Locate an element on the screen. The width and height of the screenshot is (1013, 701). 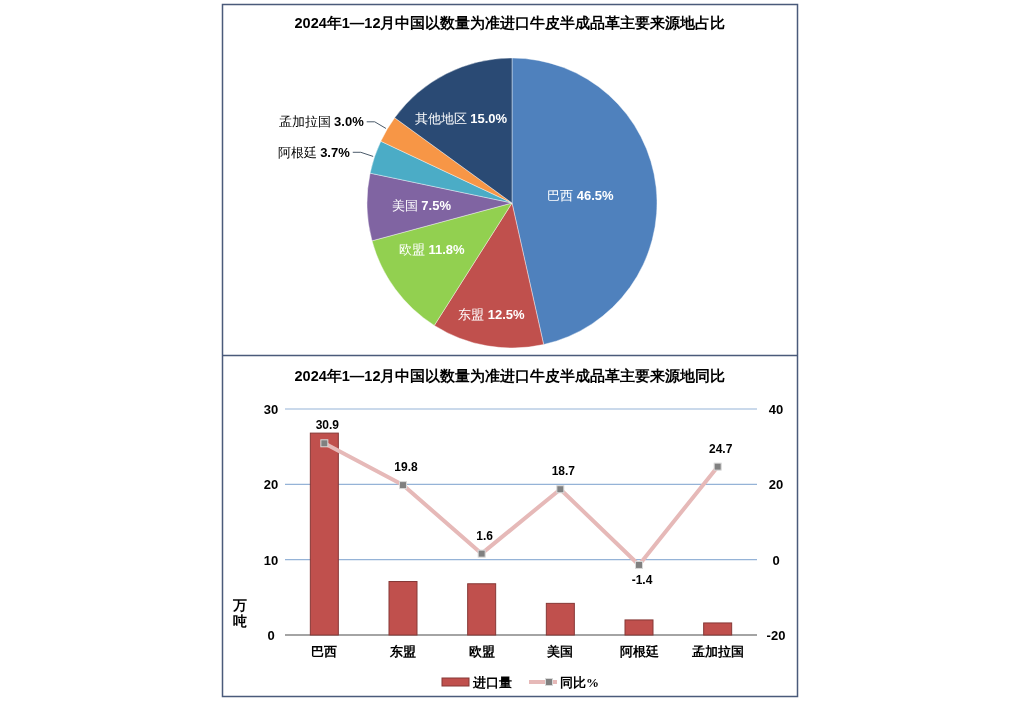
legend-label: 同比% is located at coordinates (579, 682).